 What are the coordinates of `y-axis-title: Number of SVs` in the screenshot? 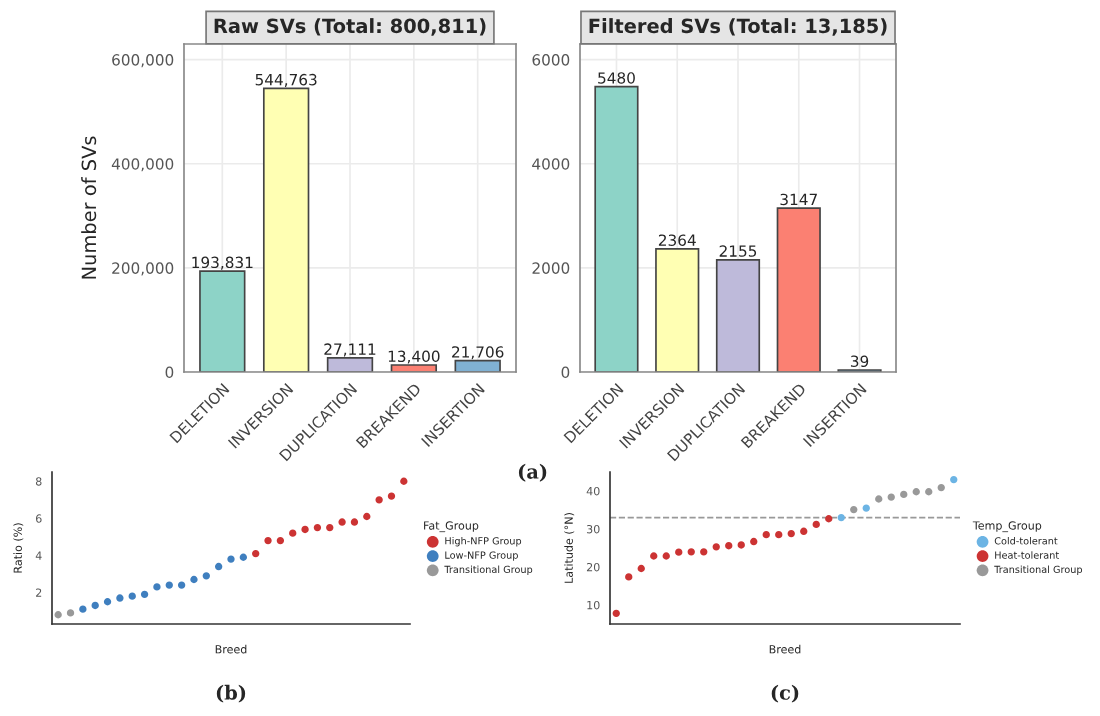 It's located at (89, 207).